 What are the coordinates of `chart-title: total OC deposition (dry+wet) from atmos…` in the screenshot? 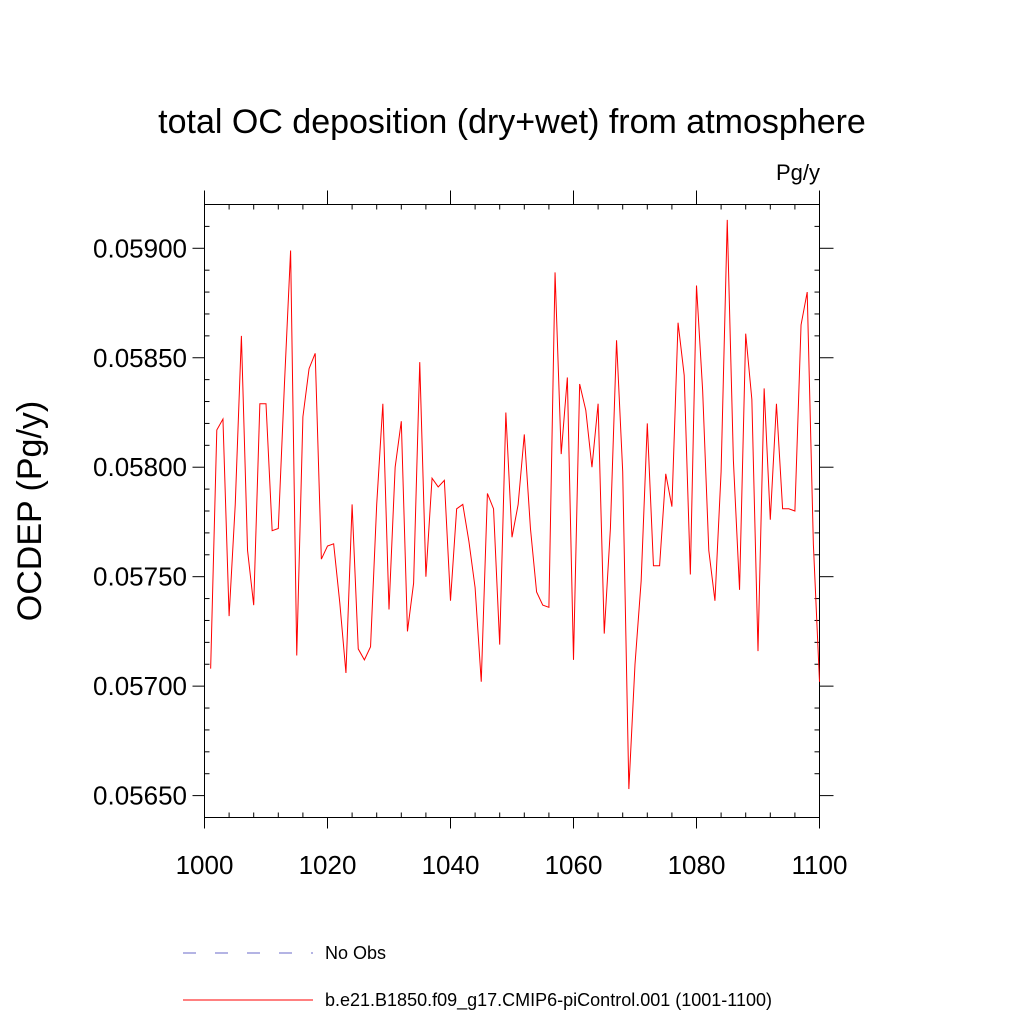 It's located at (512, 122).